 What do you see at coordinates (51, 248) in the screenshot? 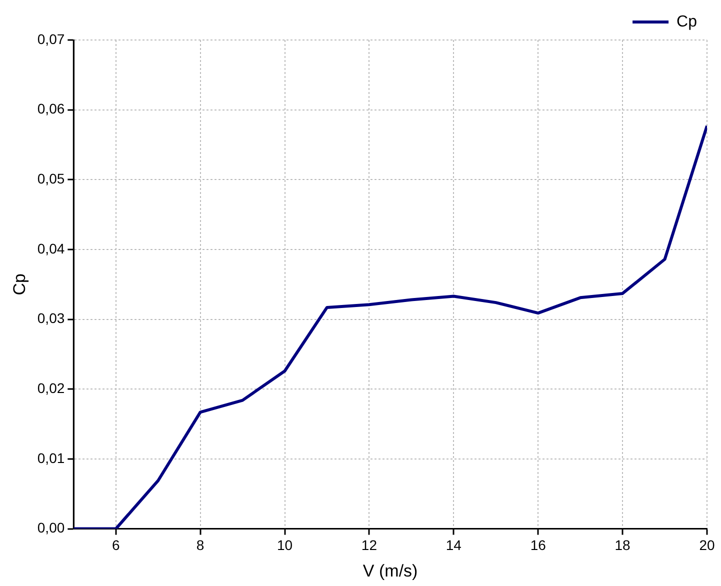
I see `y-tick-label: 0,04` at bounding box center [51, 248].